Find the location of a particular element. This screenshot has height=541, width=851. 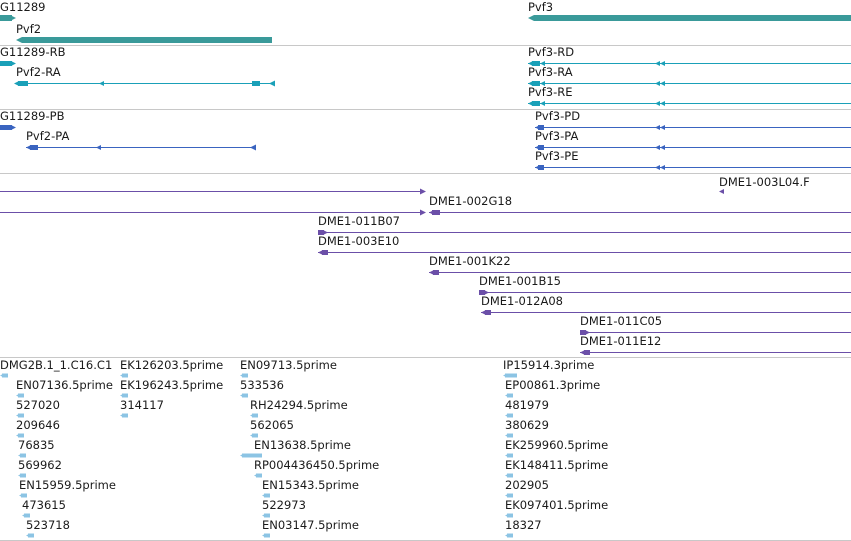

est-label: 209646 is located at coordinates (38, 425).